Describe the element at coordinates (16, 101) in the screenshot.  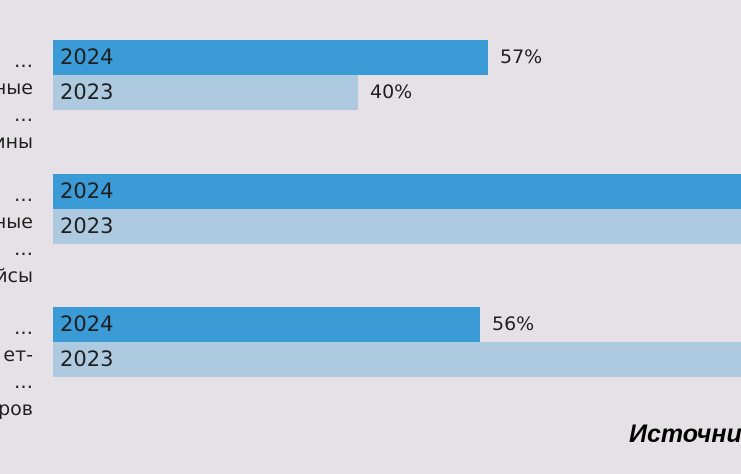
I see `category-label: …ные …ины` at that location.